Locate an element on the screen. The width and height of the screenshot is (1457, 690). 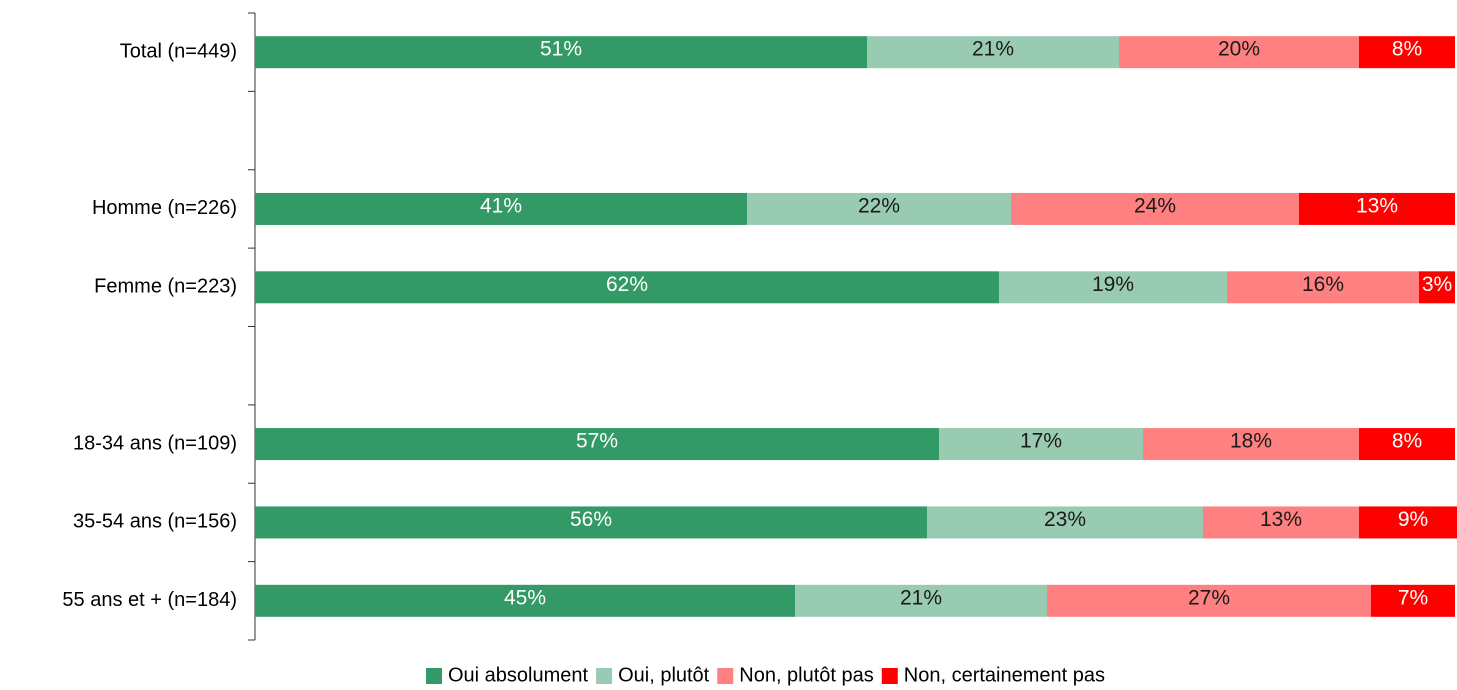
category-label: Femme (n=223) is located at coordinates (165, 287).